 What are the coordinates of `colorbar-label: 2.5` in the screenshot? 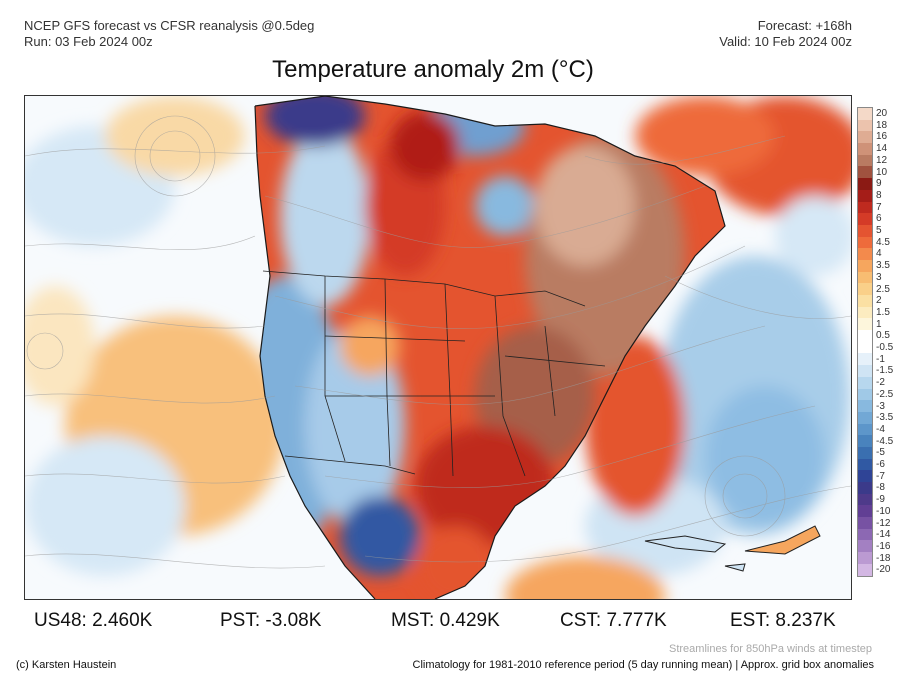 It's located at (883, 289).